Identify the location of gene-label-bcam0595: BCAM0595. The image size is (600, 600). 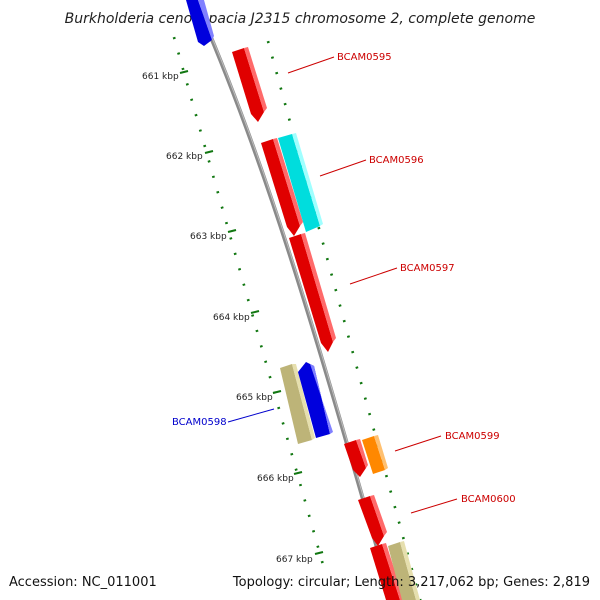
(364, 57).